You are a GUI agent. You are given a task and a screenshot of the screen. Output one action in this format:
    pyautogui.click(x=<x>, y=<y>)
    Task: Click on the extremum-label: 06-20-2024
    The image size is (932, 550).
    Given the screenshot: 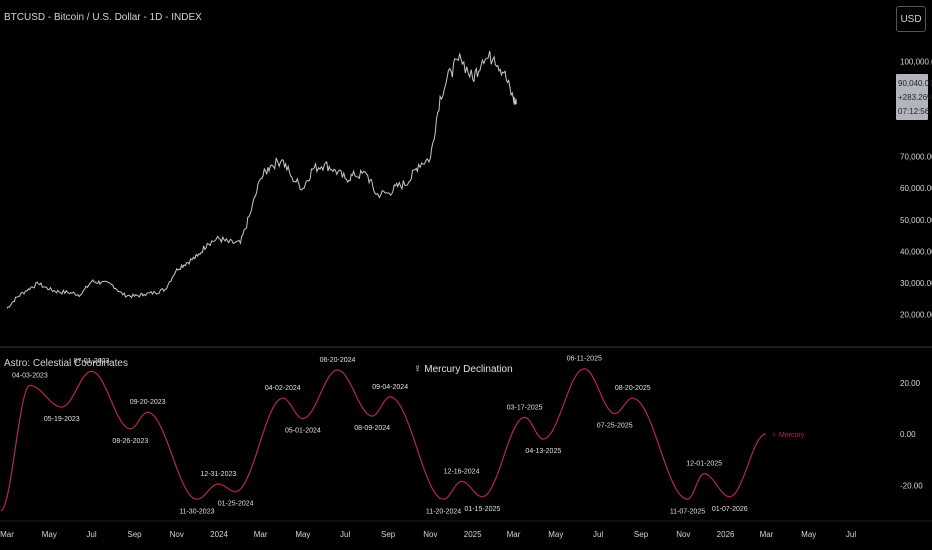 What is the action you would take?
    pyautogui.click(x=338, y=360)
    